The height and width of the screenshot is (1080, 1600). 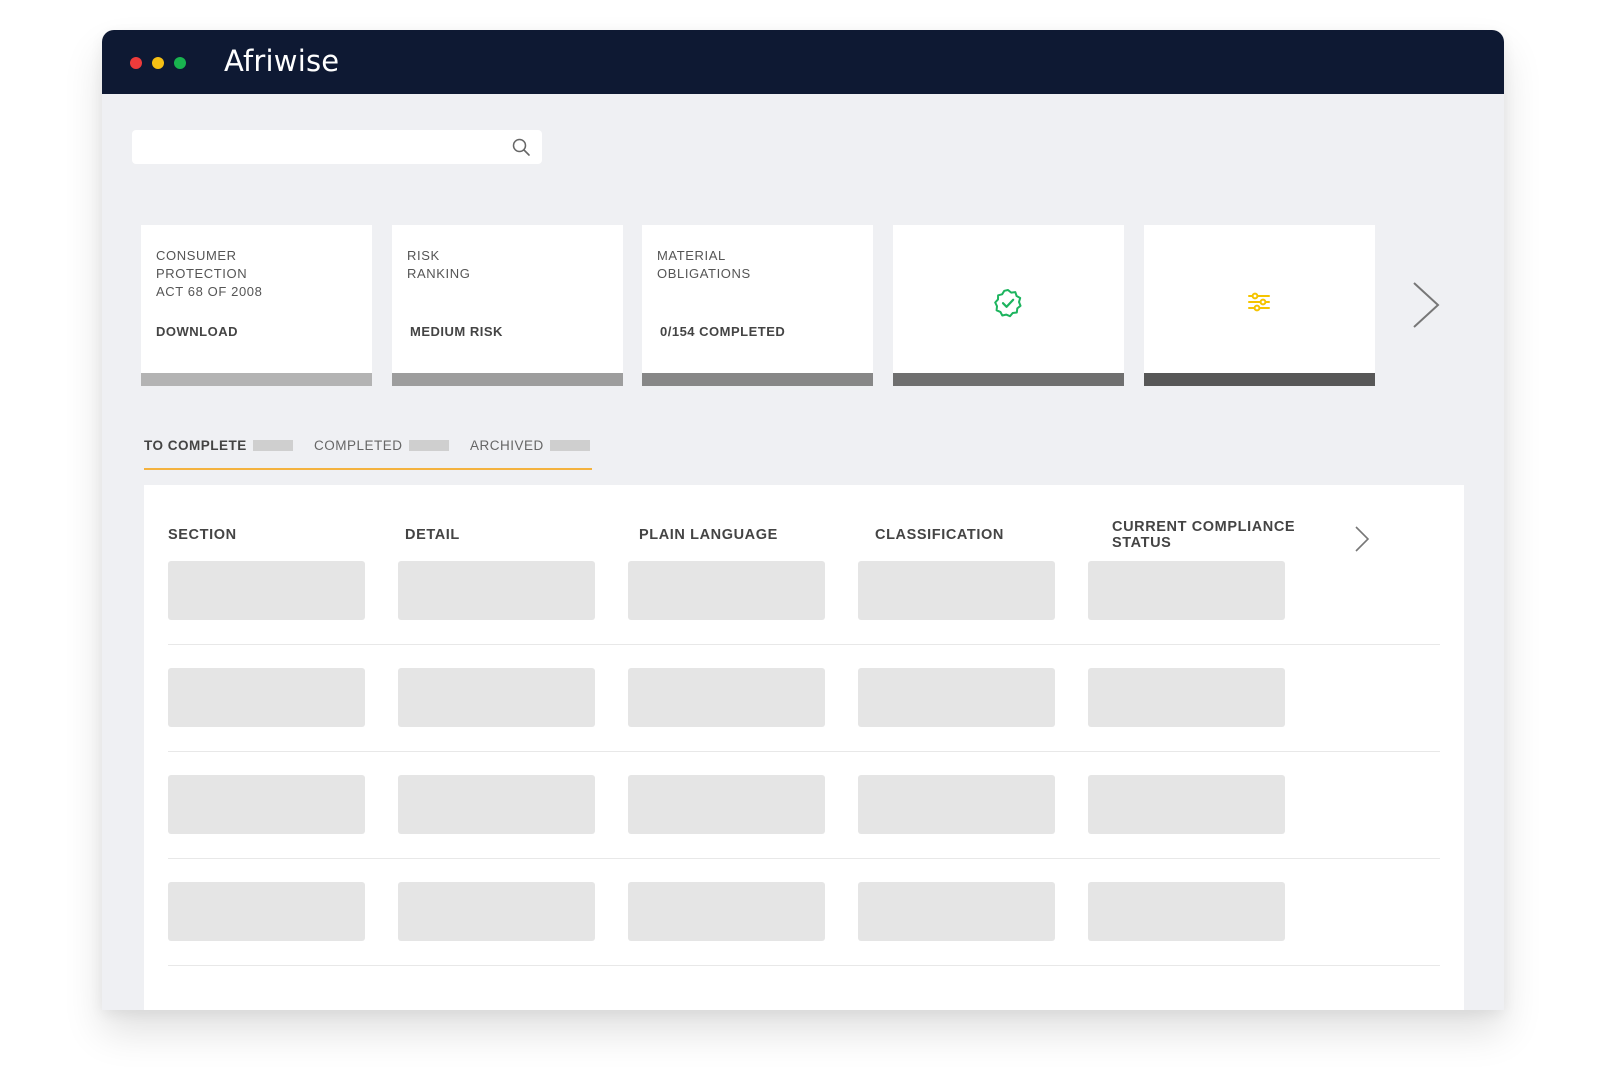 I want to click on window-minimize-dot, so click(x=158, y=63).